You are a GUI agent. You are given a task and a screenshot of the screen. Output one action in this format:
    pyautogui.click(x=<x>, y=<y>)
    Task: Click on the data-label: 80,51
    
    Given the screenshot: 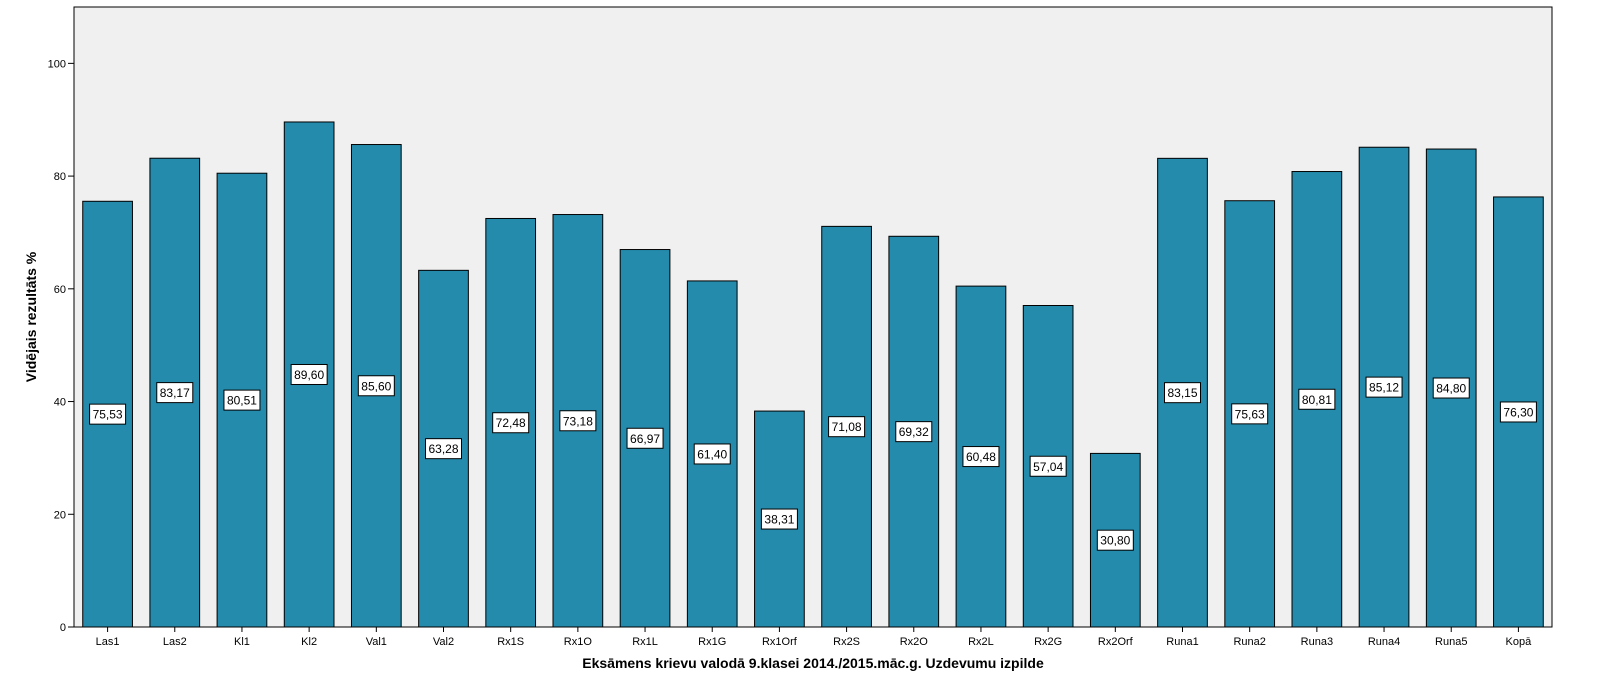 What is the action you would take?
    pyautogui.click(x=242, y=401)
    